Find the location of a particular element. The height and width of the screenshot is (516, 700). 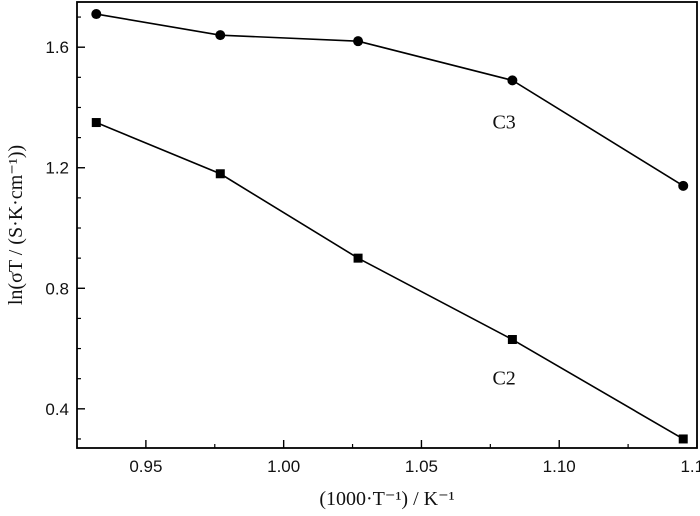

y-axis-ticks: 0.4 0.8 1.2 1.6 is located at coordinates (65, 228).